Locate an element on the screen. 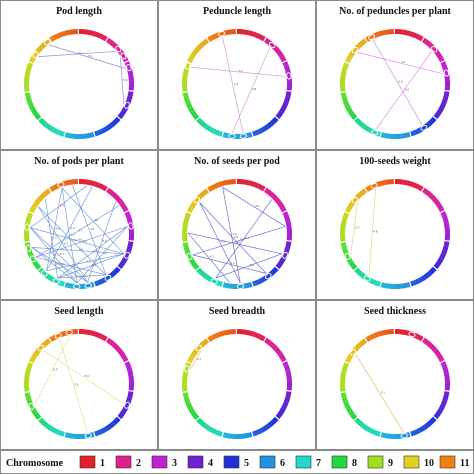 Image resolution: width=474 pixels, height=474 pixels. panel-frame is located at coordinates (79, 225).